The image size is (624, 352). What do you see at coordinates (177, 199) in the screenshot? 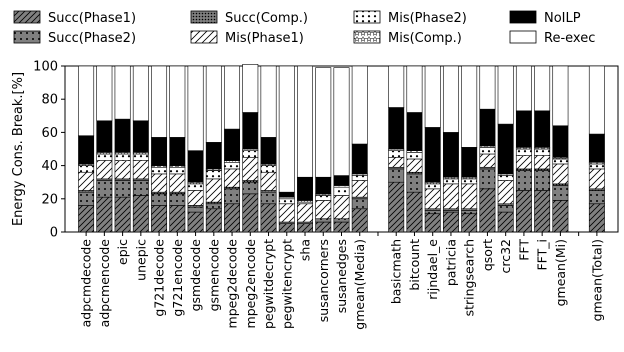
I see `bar-segment-g721encode-s1` at bounding box center [177, 199].